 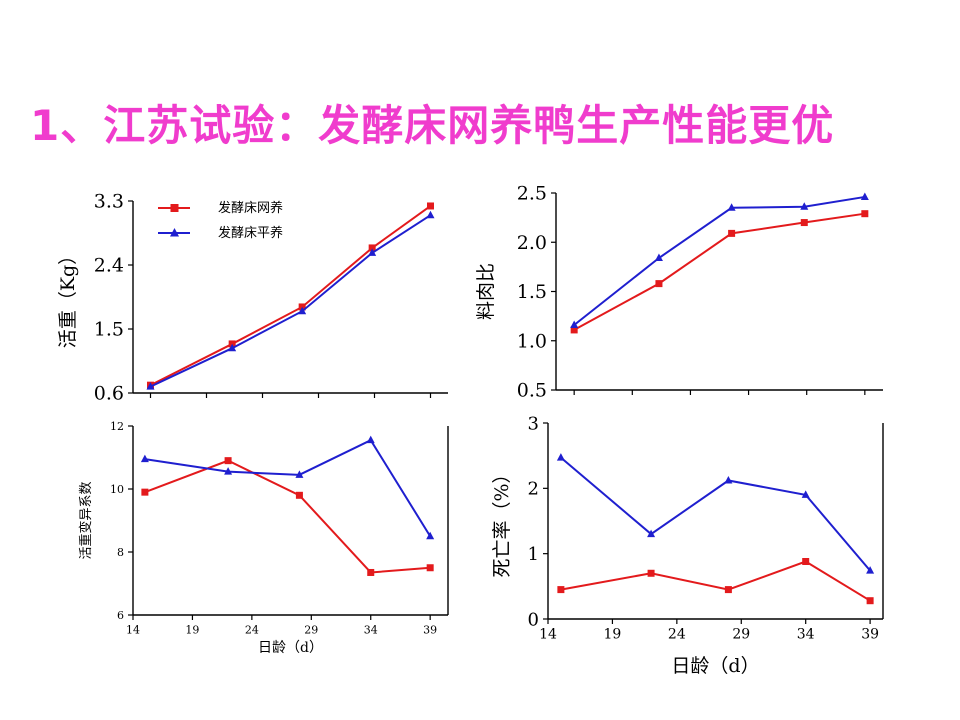 What do you see at coordinates (109, 266) in the screenshot?
I see `y-tick-label: 2.4` at bounding box center [109, 266].